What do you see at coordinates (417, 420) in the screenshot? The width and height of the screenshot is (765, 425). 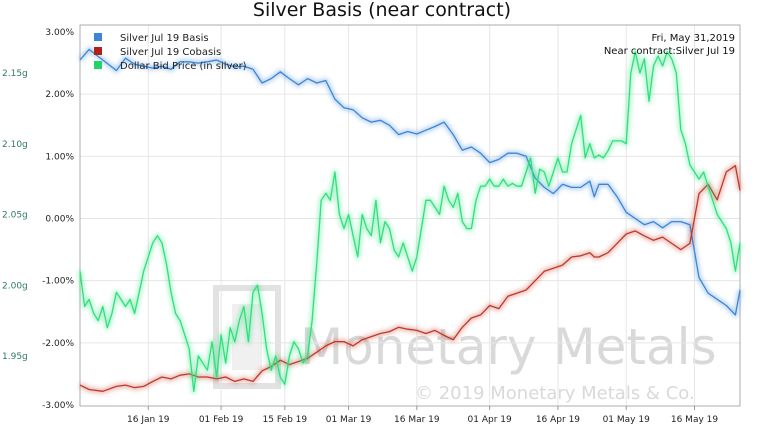 I see `x-tick-label: 16 Mar 19` at bounding box center [417, 420].